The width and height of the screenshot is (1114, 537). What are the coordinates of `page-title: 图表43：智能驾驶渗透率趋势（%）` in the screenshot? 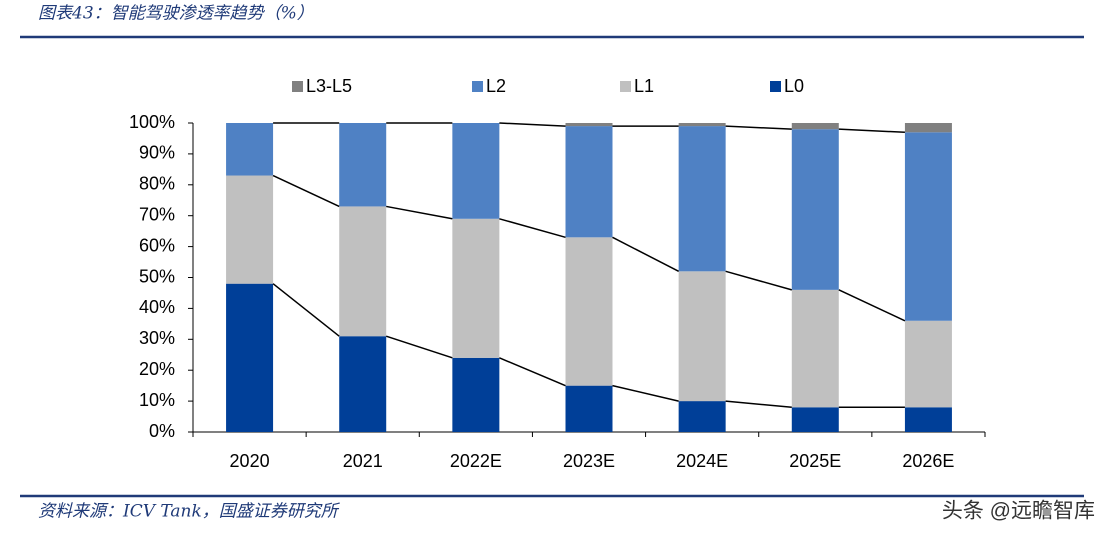 It's located at (176, 14).